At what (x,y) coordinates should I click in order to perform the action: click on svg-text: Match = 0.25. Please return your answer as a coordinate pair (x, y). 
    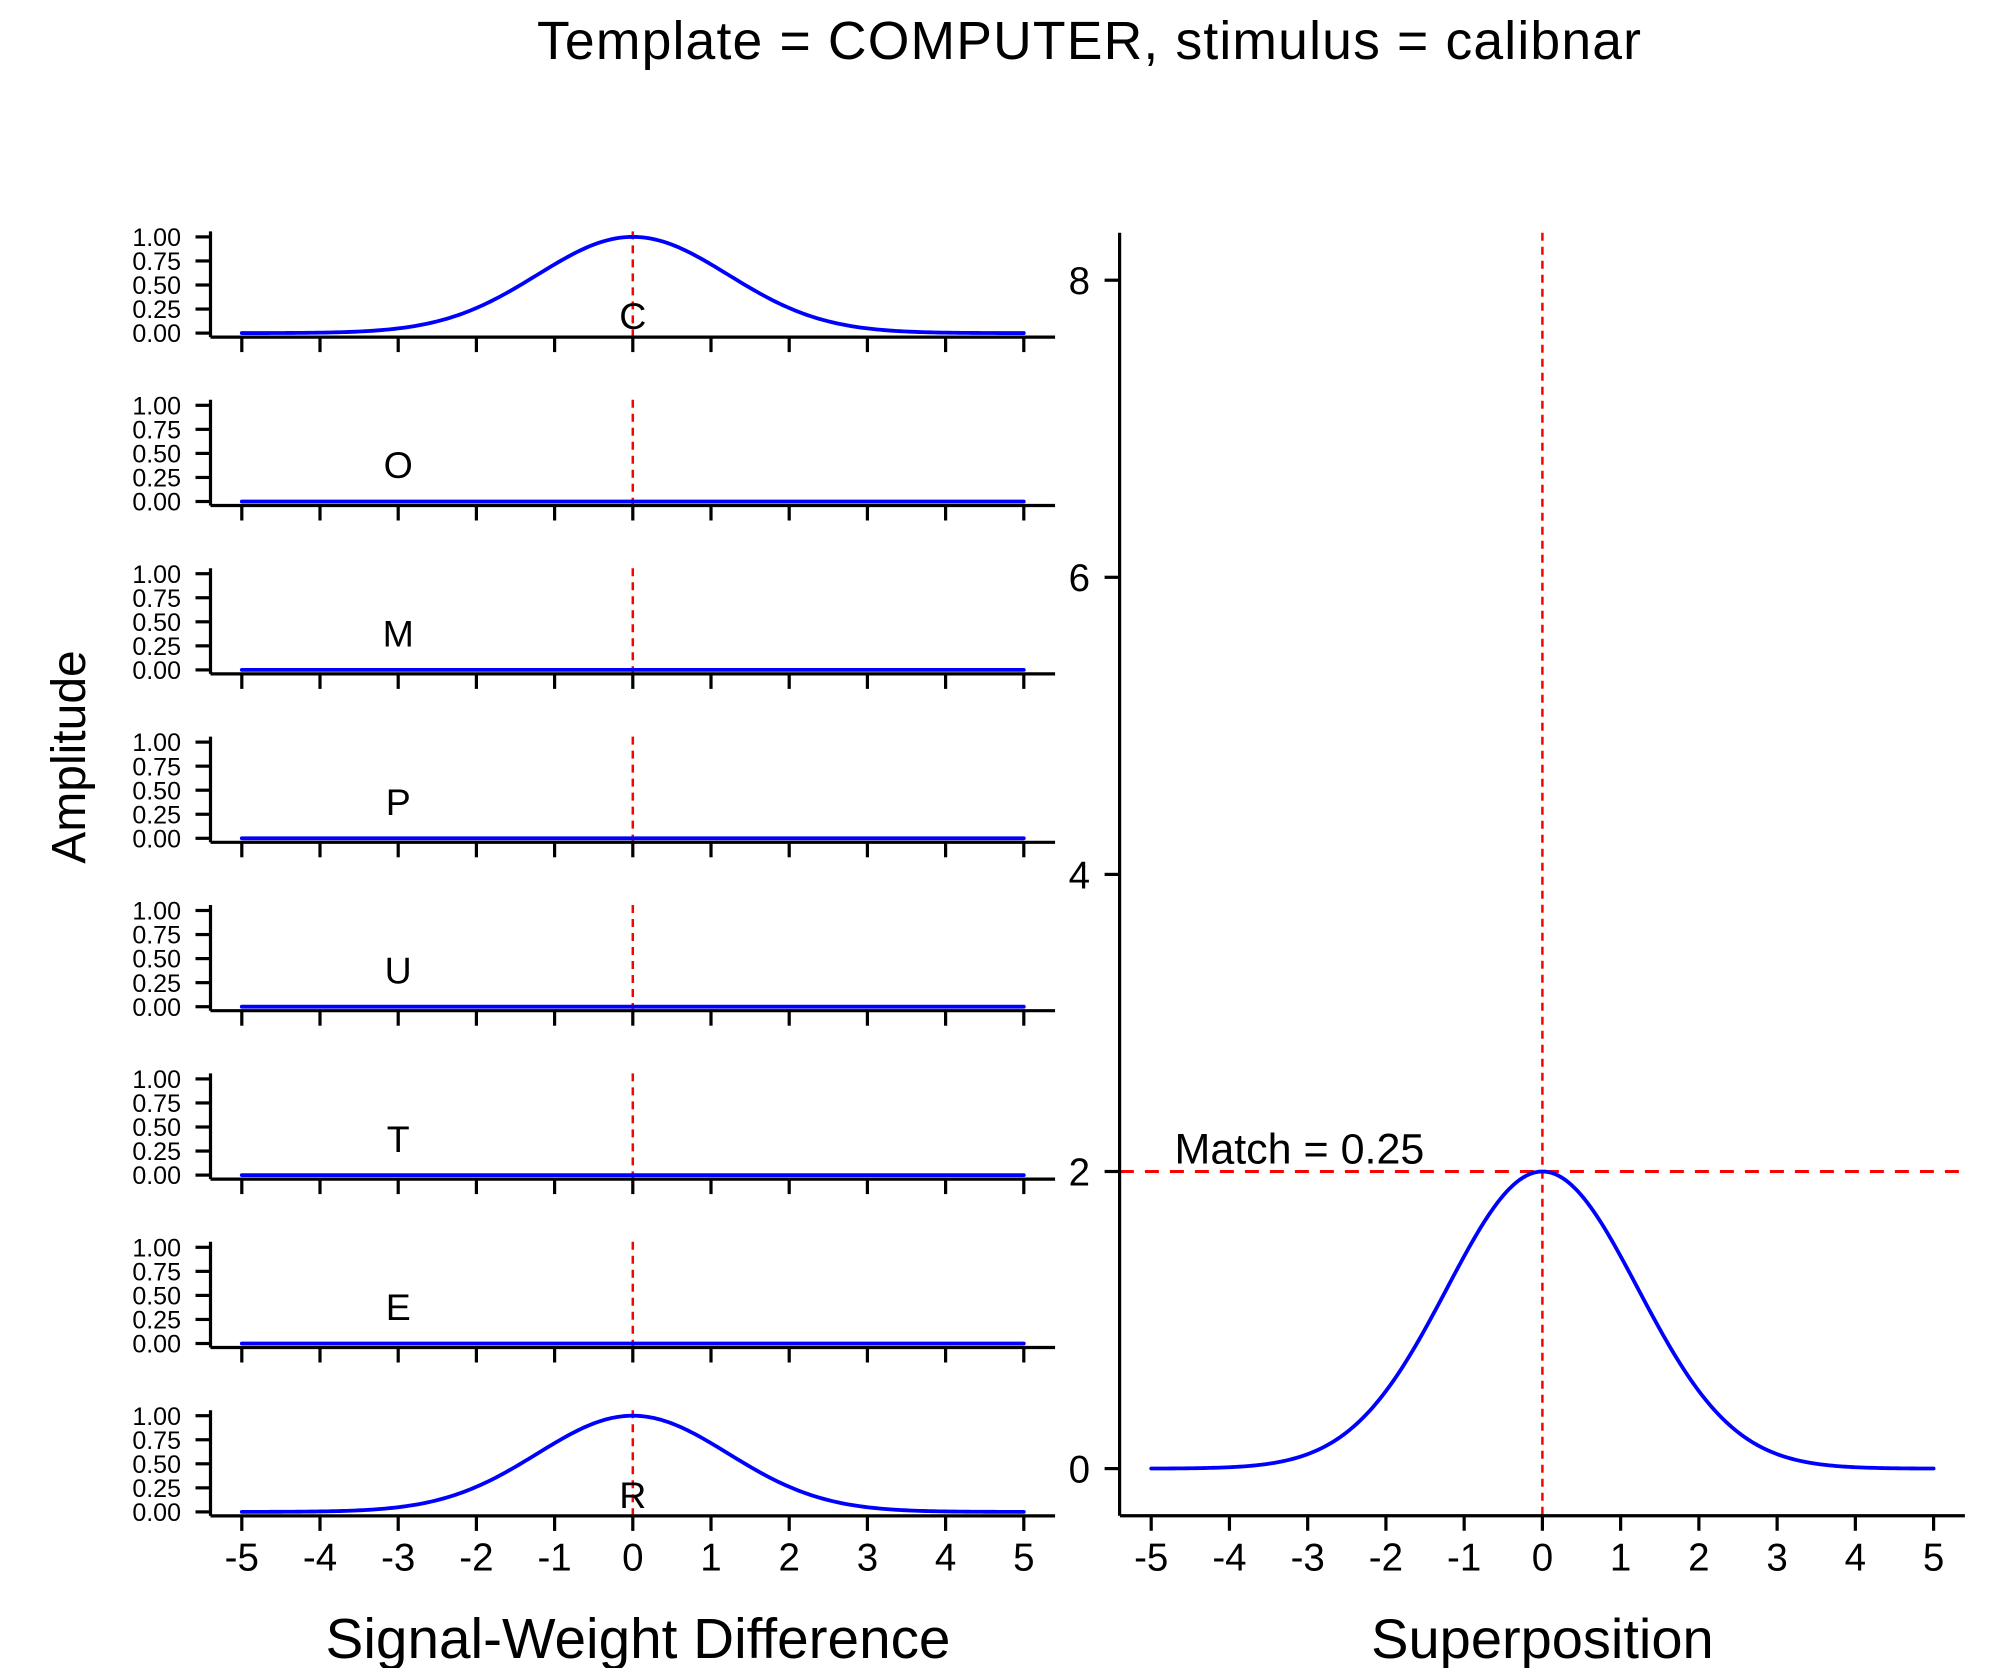
    Looking at the image, I should click on (1300, 1150).